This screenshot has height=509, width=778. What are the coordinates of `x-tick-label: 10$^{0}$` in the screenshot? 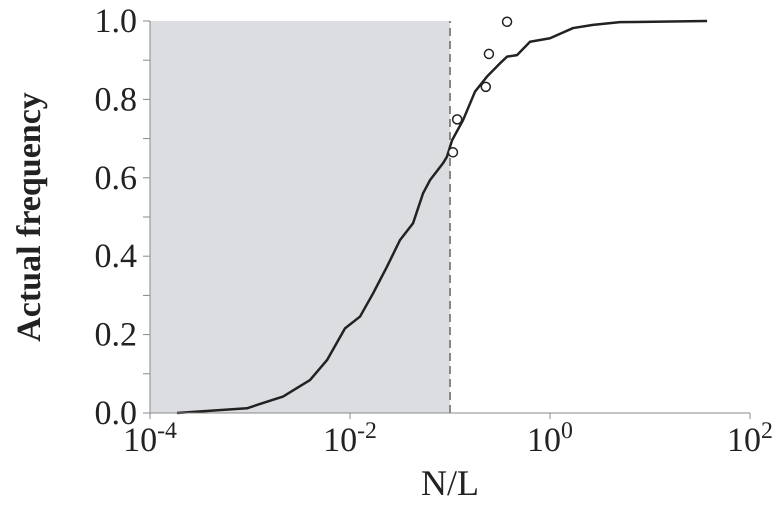 It's located at (550, 438).